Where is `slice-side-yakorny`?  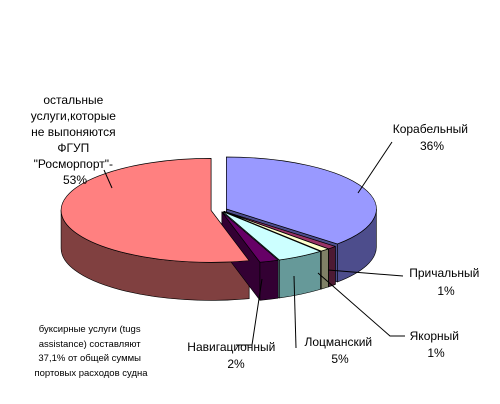 slice-side-yakorny is located at coordinates (324, 269).